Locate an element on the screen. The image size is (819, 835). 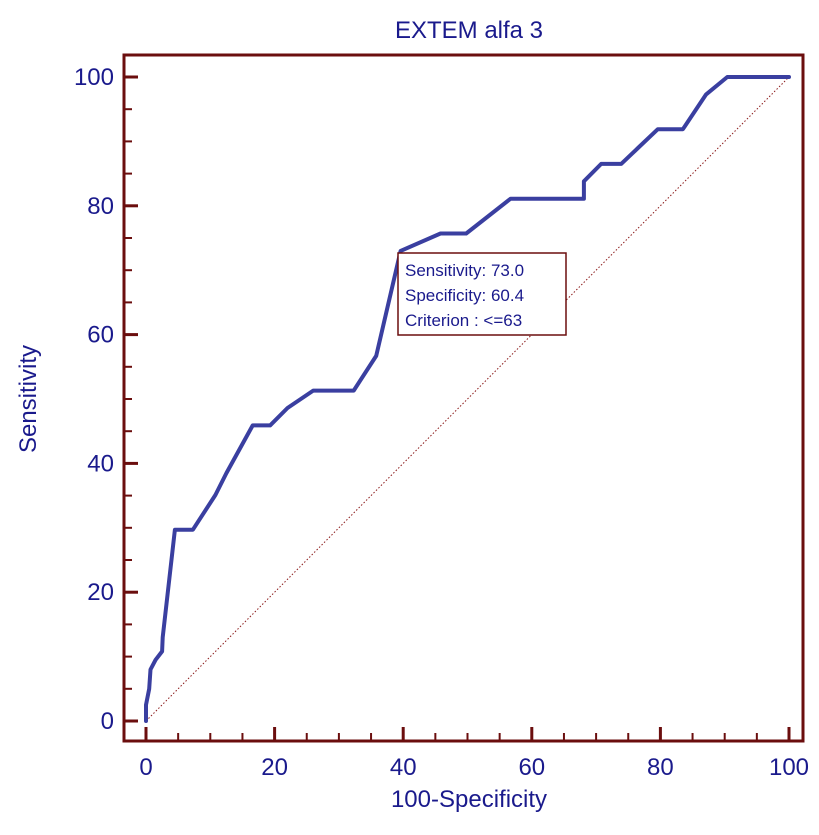
x-tick-label: 80 is located at coordinates (660, 767).